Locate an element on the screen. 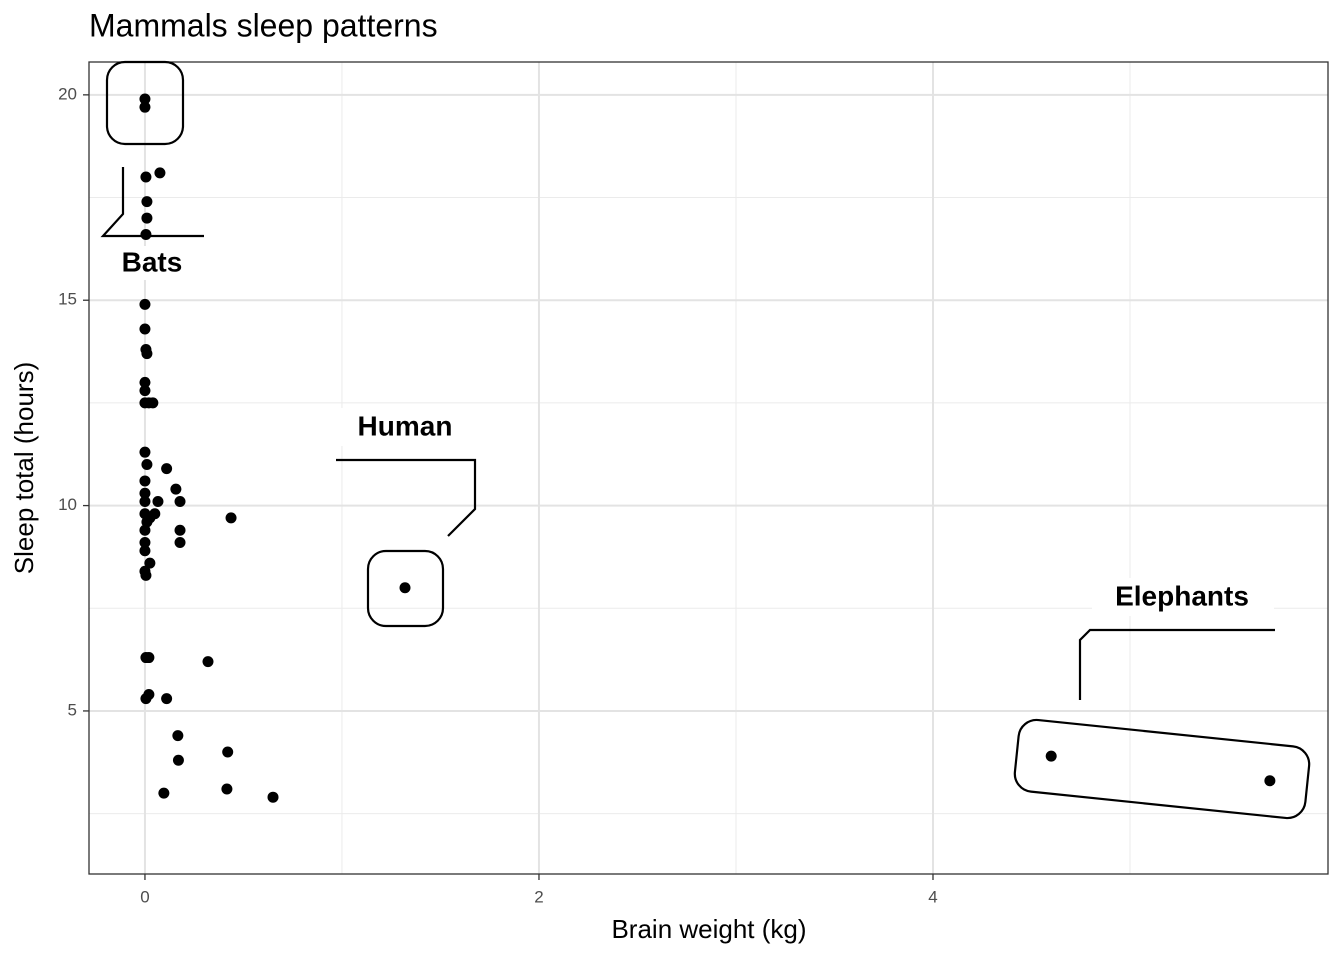  y-tick-label: 15 is located at coordinates (67, 299).